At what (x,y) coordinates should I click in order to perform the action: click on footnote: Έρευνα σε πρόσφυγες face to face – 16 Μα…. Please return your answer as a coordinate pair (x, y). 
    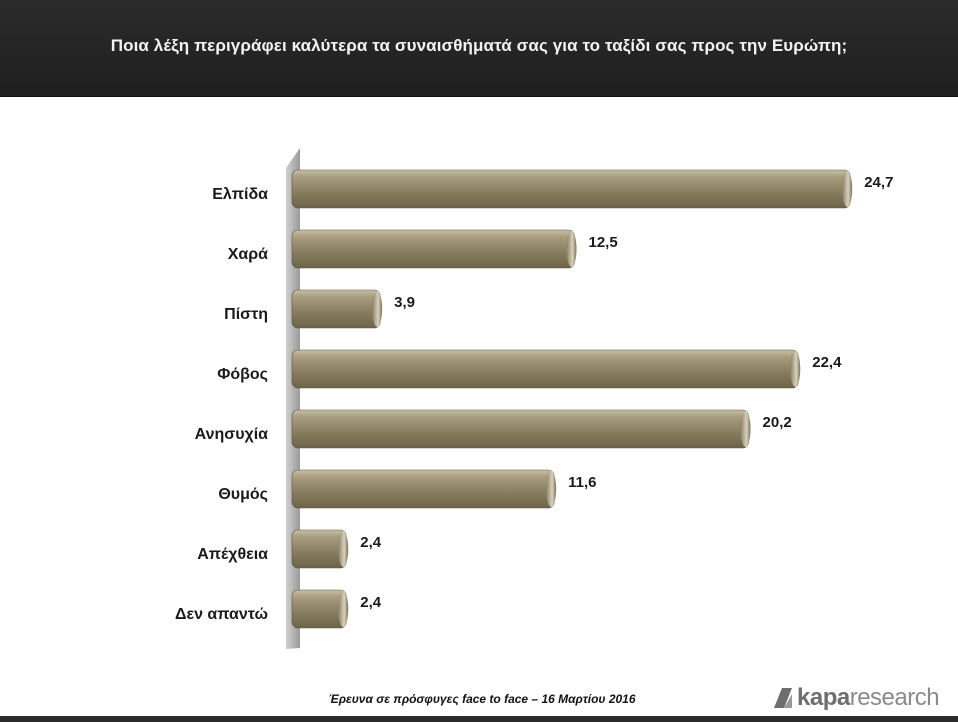
    Looking at the image, I should click on (482, 699).